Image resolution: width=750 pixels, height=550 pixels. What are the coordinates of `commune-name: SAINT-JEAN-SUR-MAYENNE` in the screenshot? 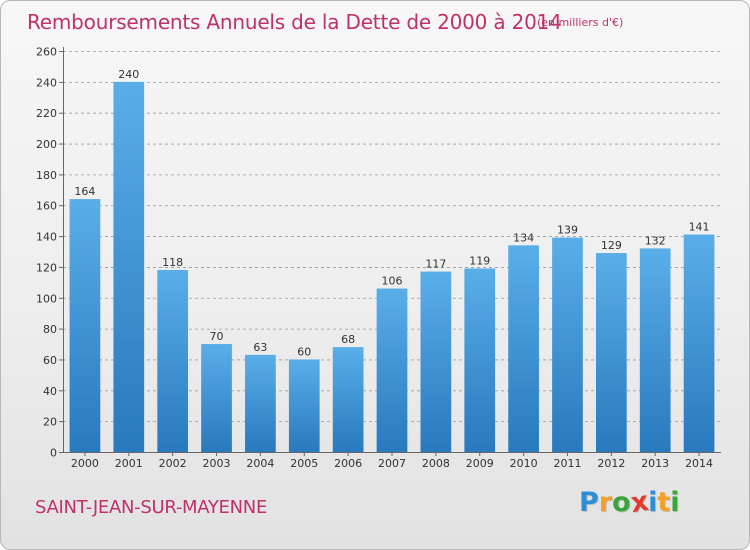 It's located at (151, 507).